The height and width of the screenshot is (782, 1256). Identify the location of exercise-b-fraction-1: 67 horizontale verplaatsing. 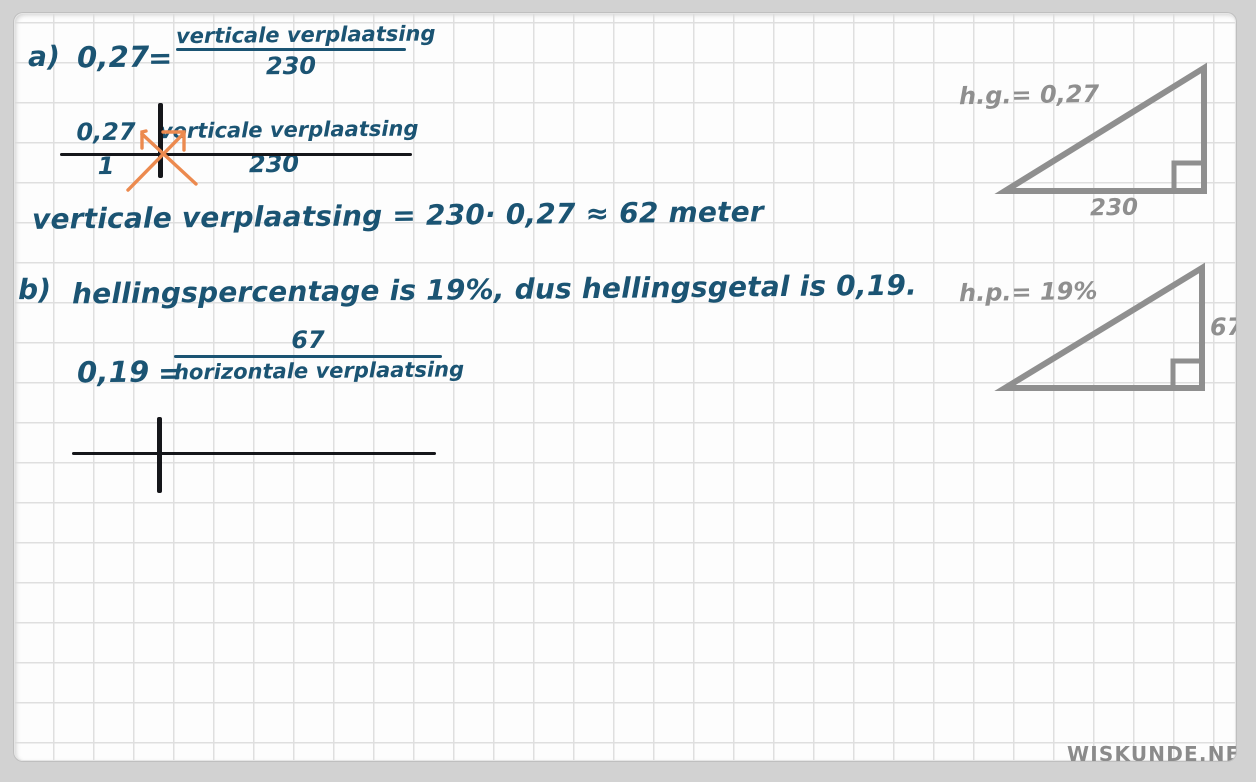
(319, 355).